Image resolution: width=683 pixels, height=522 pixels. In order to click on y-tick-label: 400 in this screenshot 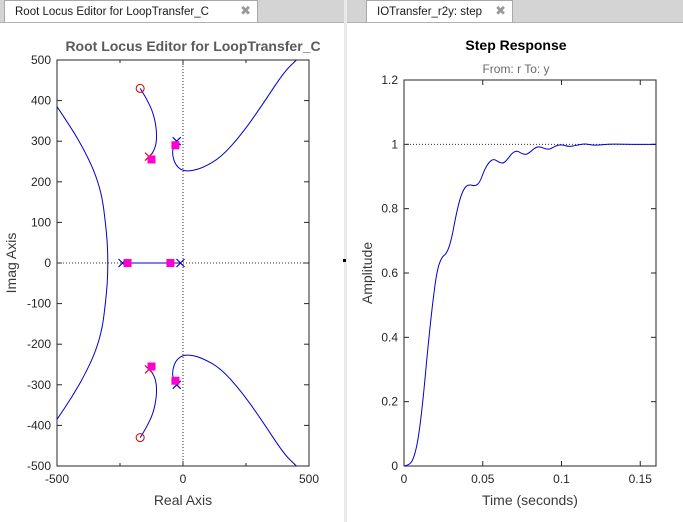, I will do `click(41, 101)`.